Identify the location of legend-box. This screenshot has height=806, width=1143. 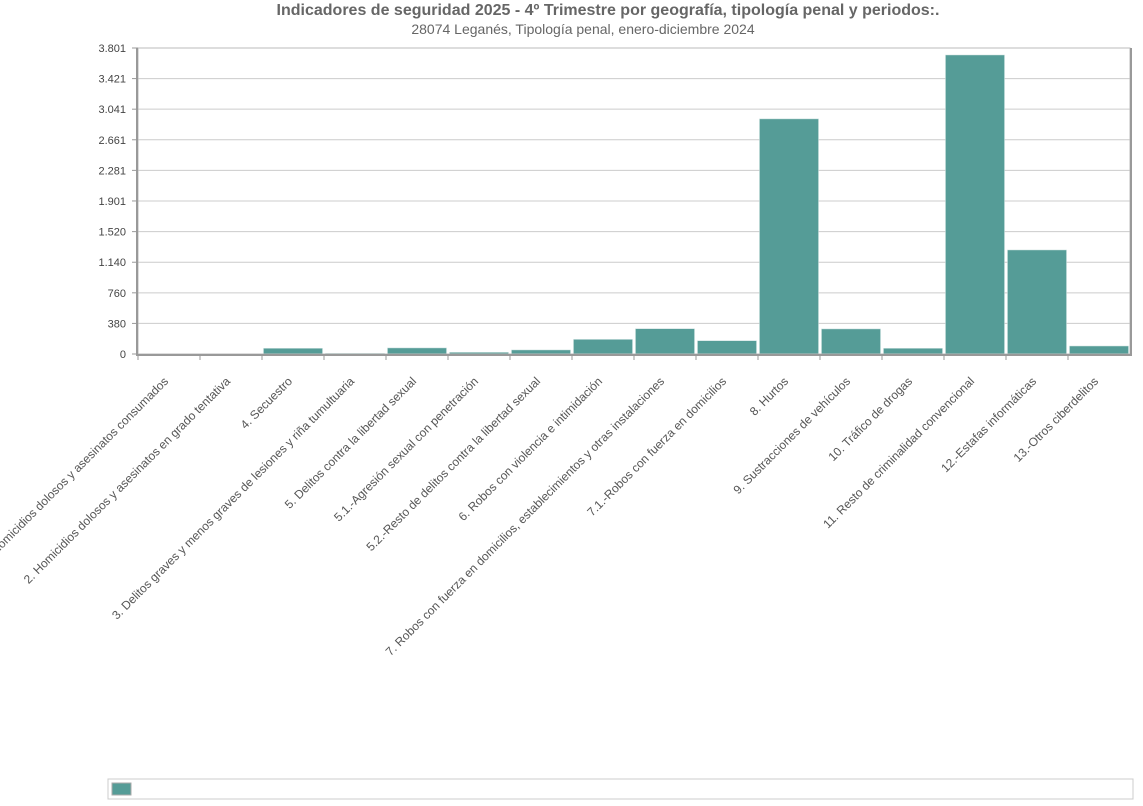
(620, 789).